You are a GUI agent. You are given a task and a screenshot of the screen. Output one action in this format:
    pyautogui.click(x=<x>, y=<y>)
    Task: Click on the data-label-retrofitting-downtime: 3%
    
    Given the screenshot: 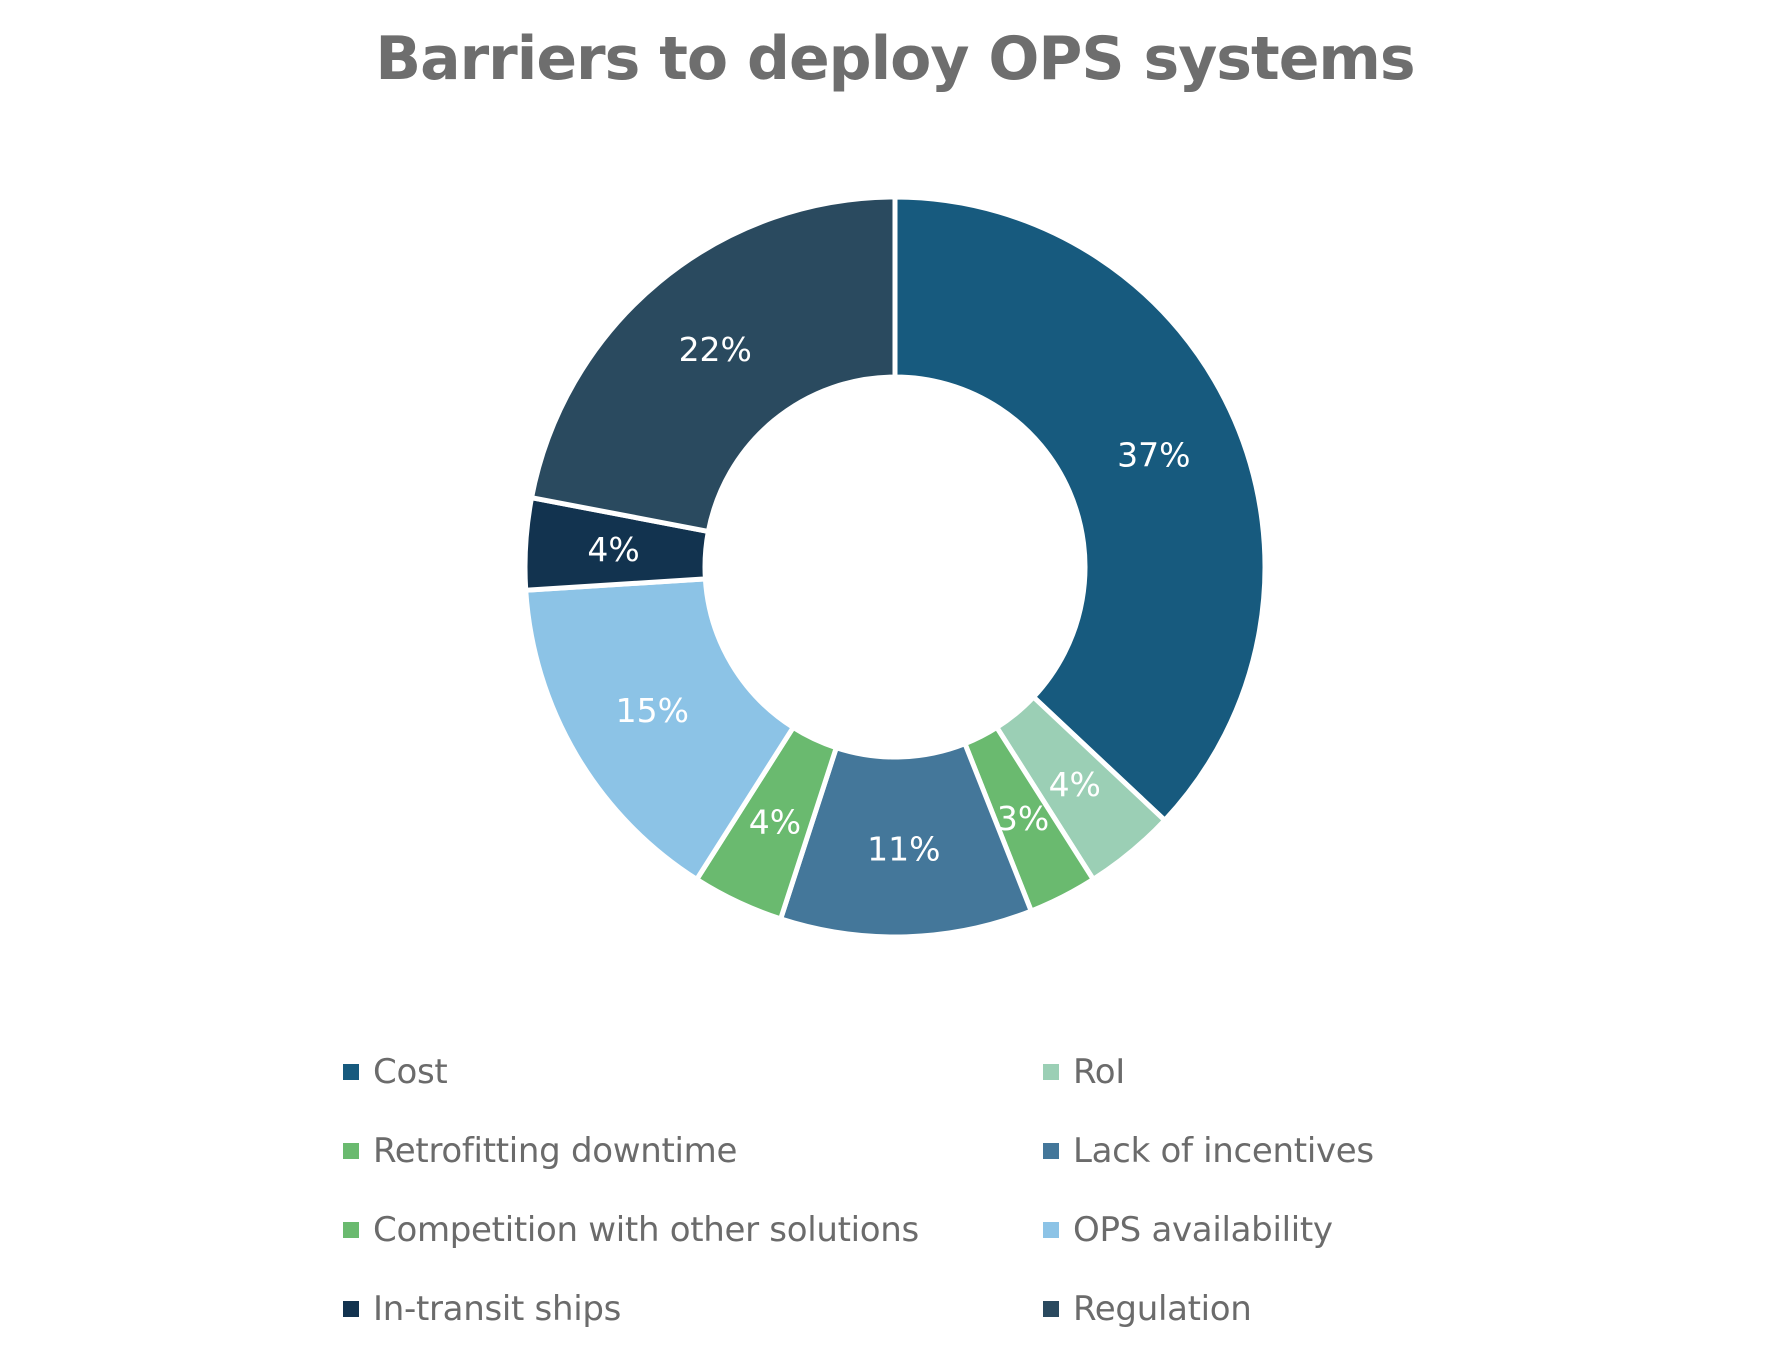 What is the action you would take?
    pyautogui.click(x=1023, y=818)
    